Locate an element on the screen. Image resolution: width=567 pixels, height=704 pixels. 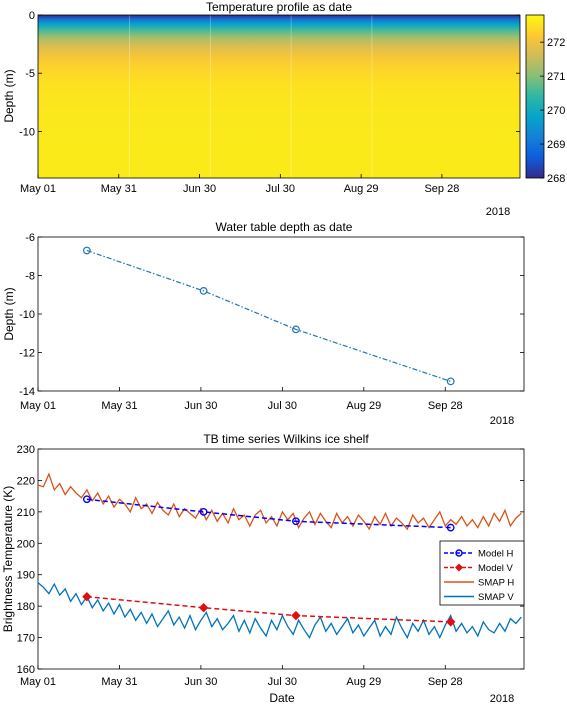
water-table-y-tick-label: -14 is located at coordinates (27, 392).